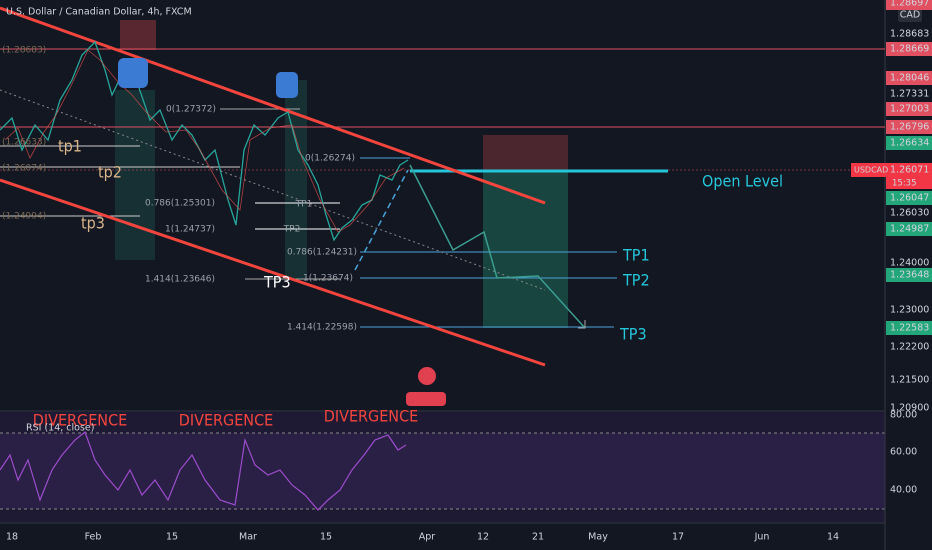 The height and width of the screenshot is (550, 932). I want to click on time-tick: 12, so click(483, 537).